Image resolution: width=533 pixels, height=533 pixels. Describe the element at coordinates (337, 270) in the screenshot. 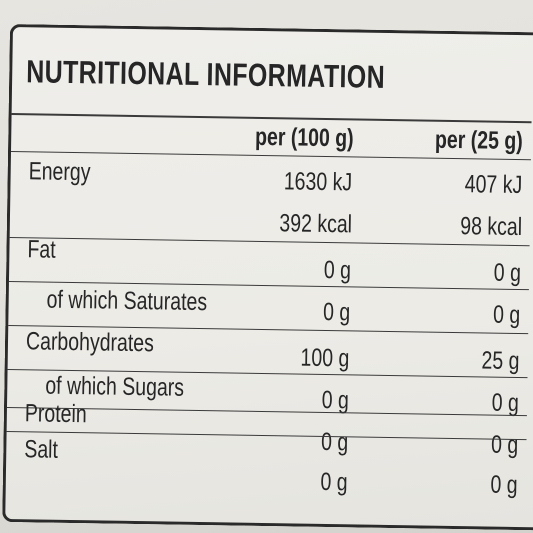

I see `fat-per-100g: 0 g` at that location.